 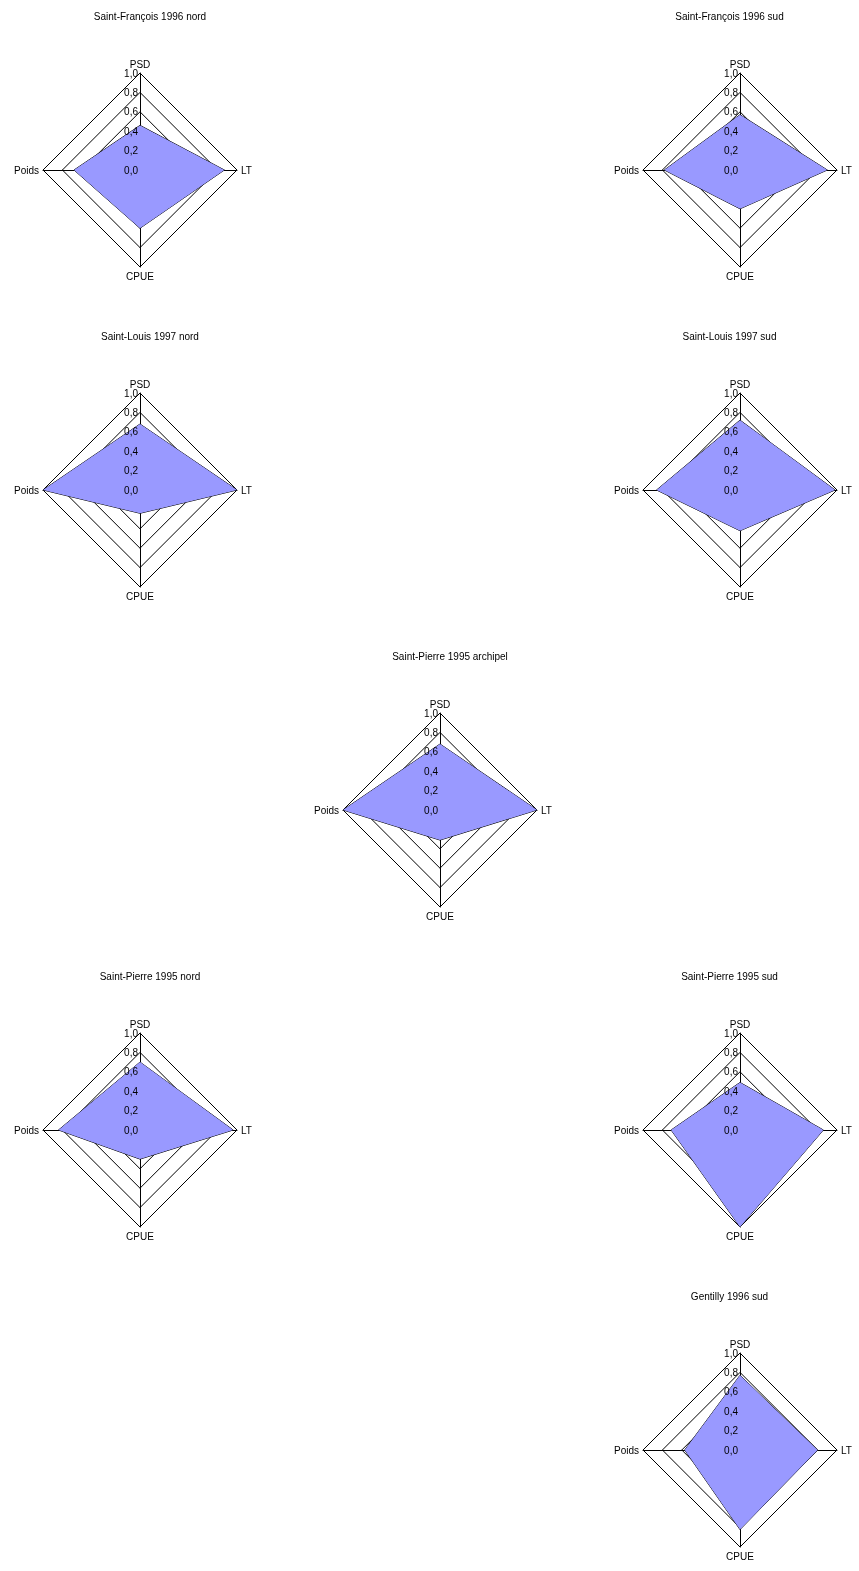 I want to click on chart-title: Saint-François 1996 sud, so click(x=729, y=16).